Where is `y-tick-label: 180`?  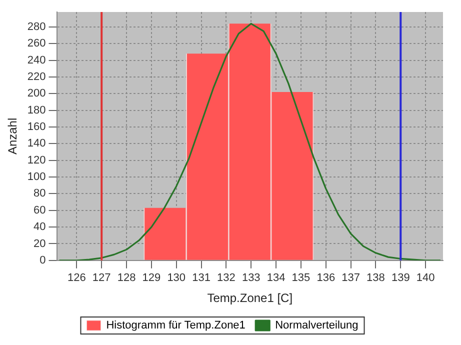 y-tick-label: 180 is located at coordinates (36, 110).